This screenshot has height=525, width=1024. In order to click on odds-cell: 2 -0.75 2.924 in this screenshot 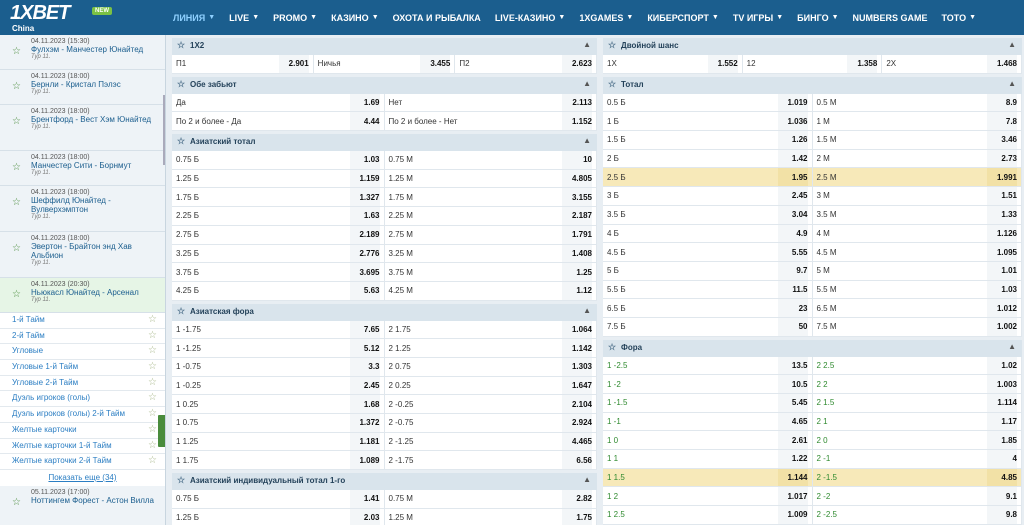, I will do `click(491, 423)`.